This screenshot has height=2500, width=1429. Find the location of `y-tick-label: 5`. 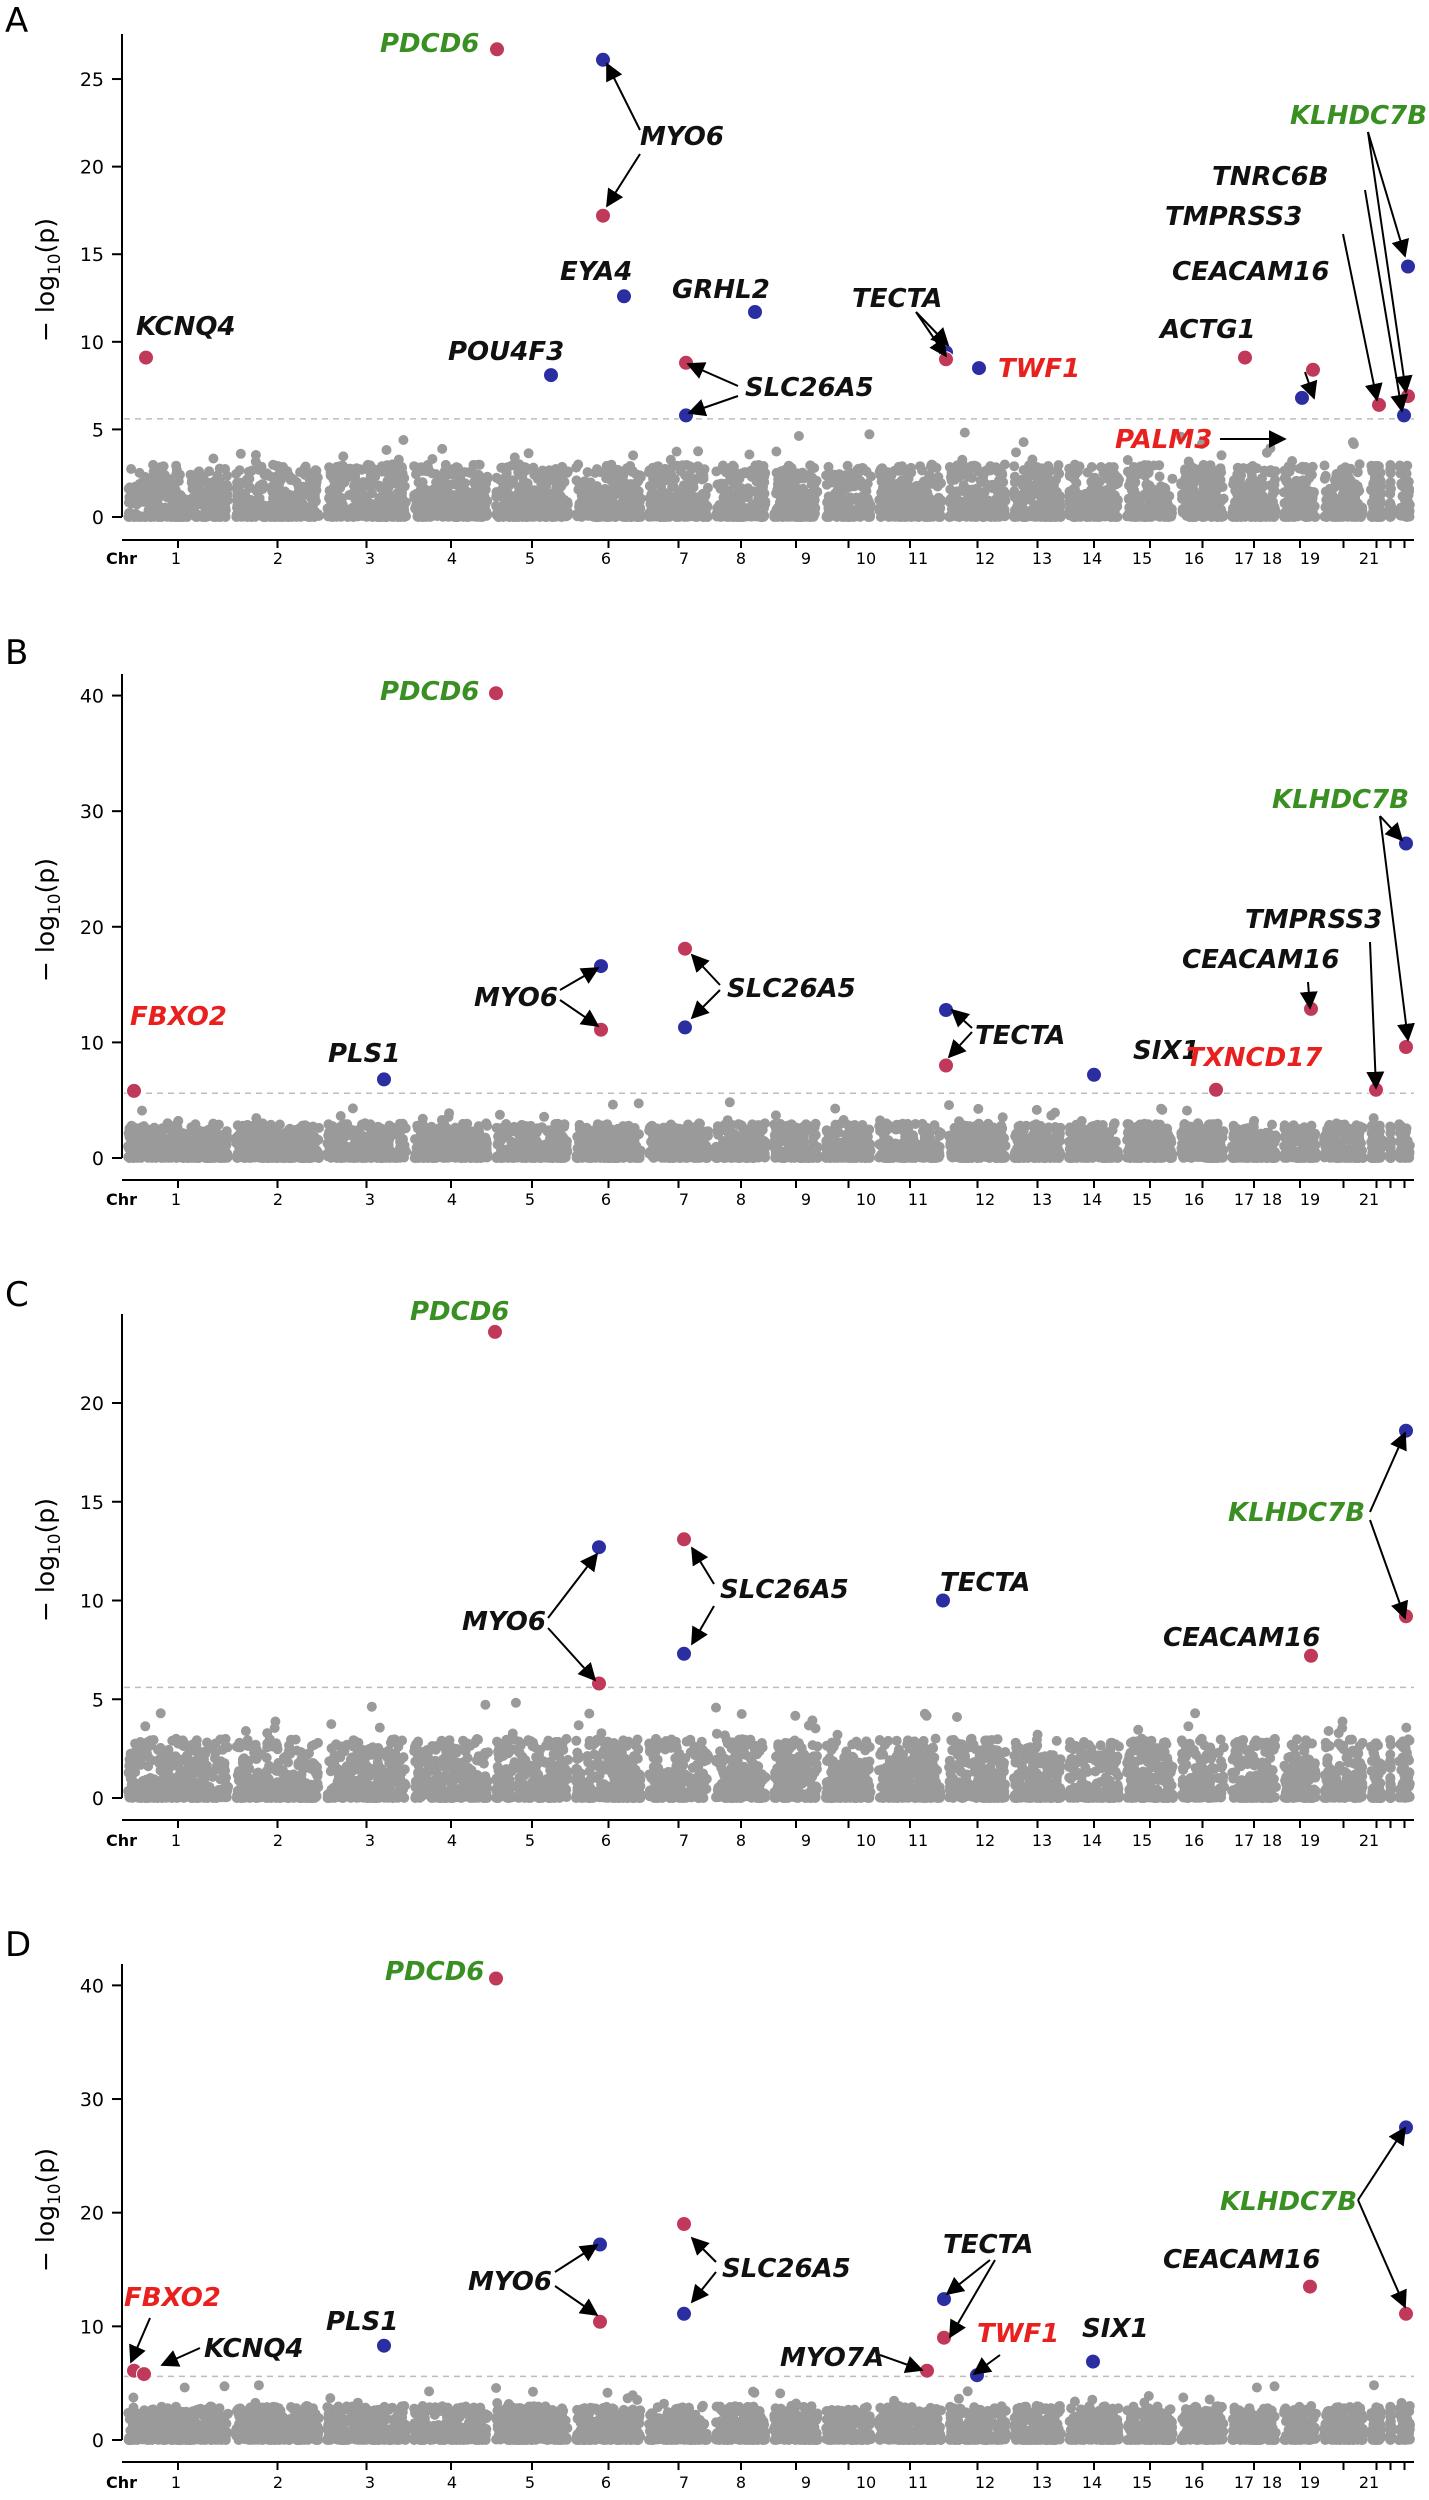

y-tick-label: 5 is located at coordinates (98, 430).